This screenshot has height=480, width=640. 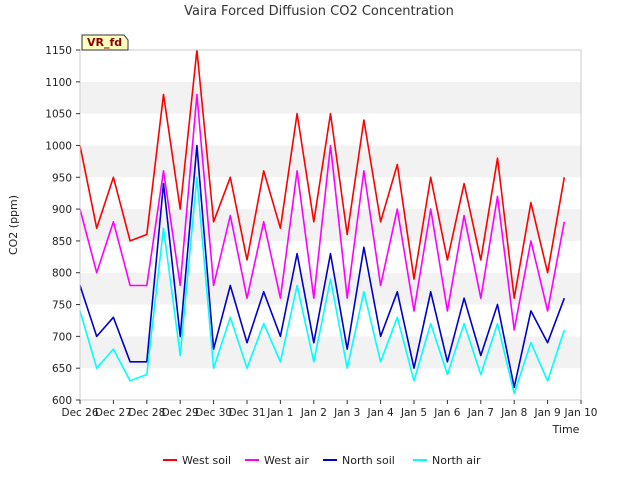 I want to click on y-tick-label: 600, so click(x=62, y=401).